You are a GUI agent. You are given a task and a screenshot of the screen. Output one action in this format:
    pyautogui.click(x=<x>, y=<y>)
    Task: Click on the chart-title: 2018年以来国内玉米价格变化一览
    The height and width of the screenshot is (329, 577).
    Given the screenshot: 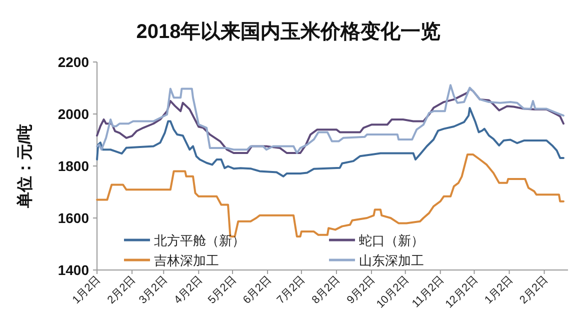 What is the action you would take?
    pyautogui.click(x=288, y=31)
    